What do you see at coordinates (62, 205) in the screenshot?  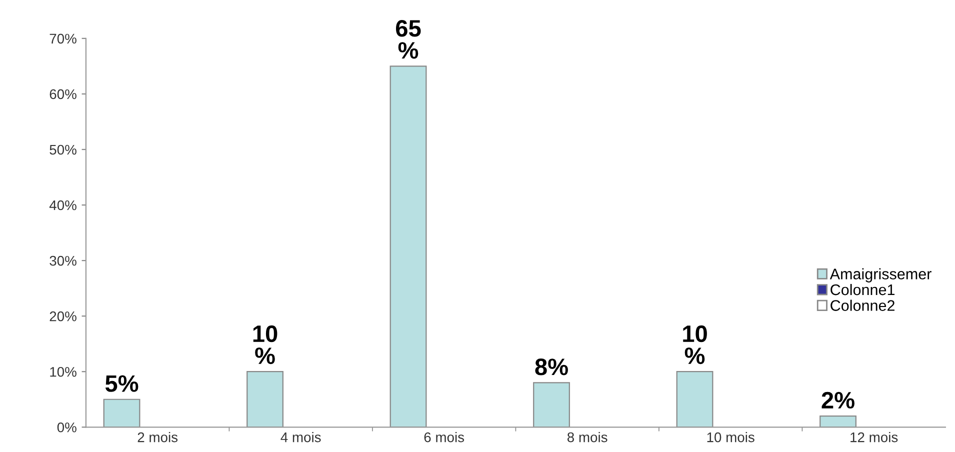 I see `y-tick-label: 40%` at bounding box center [62, 205].